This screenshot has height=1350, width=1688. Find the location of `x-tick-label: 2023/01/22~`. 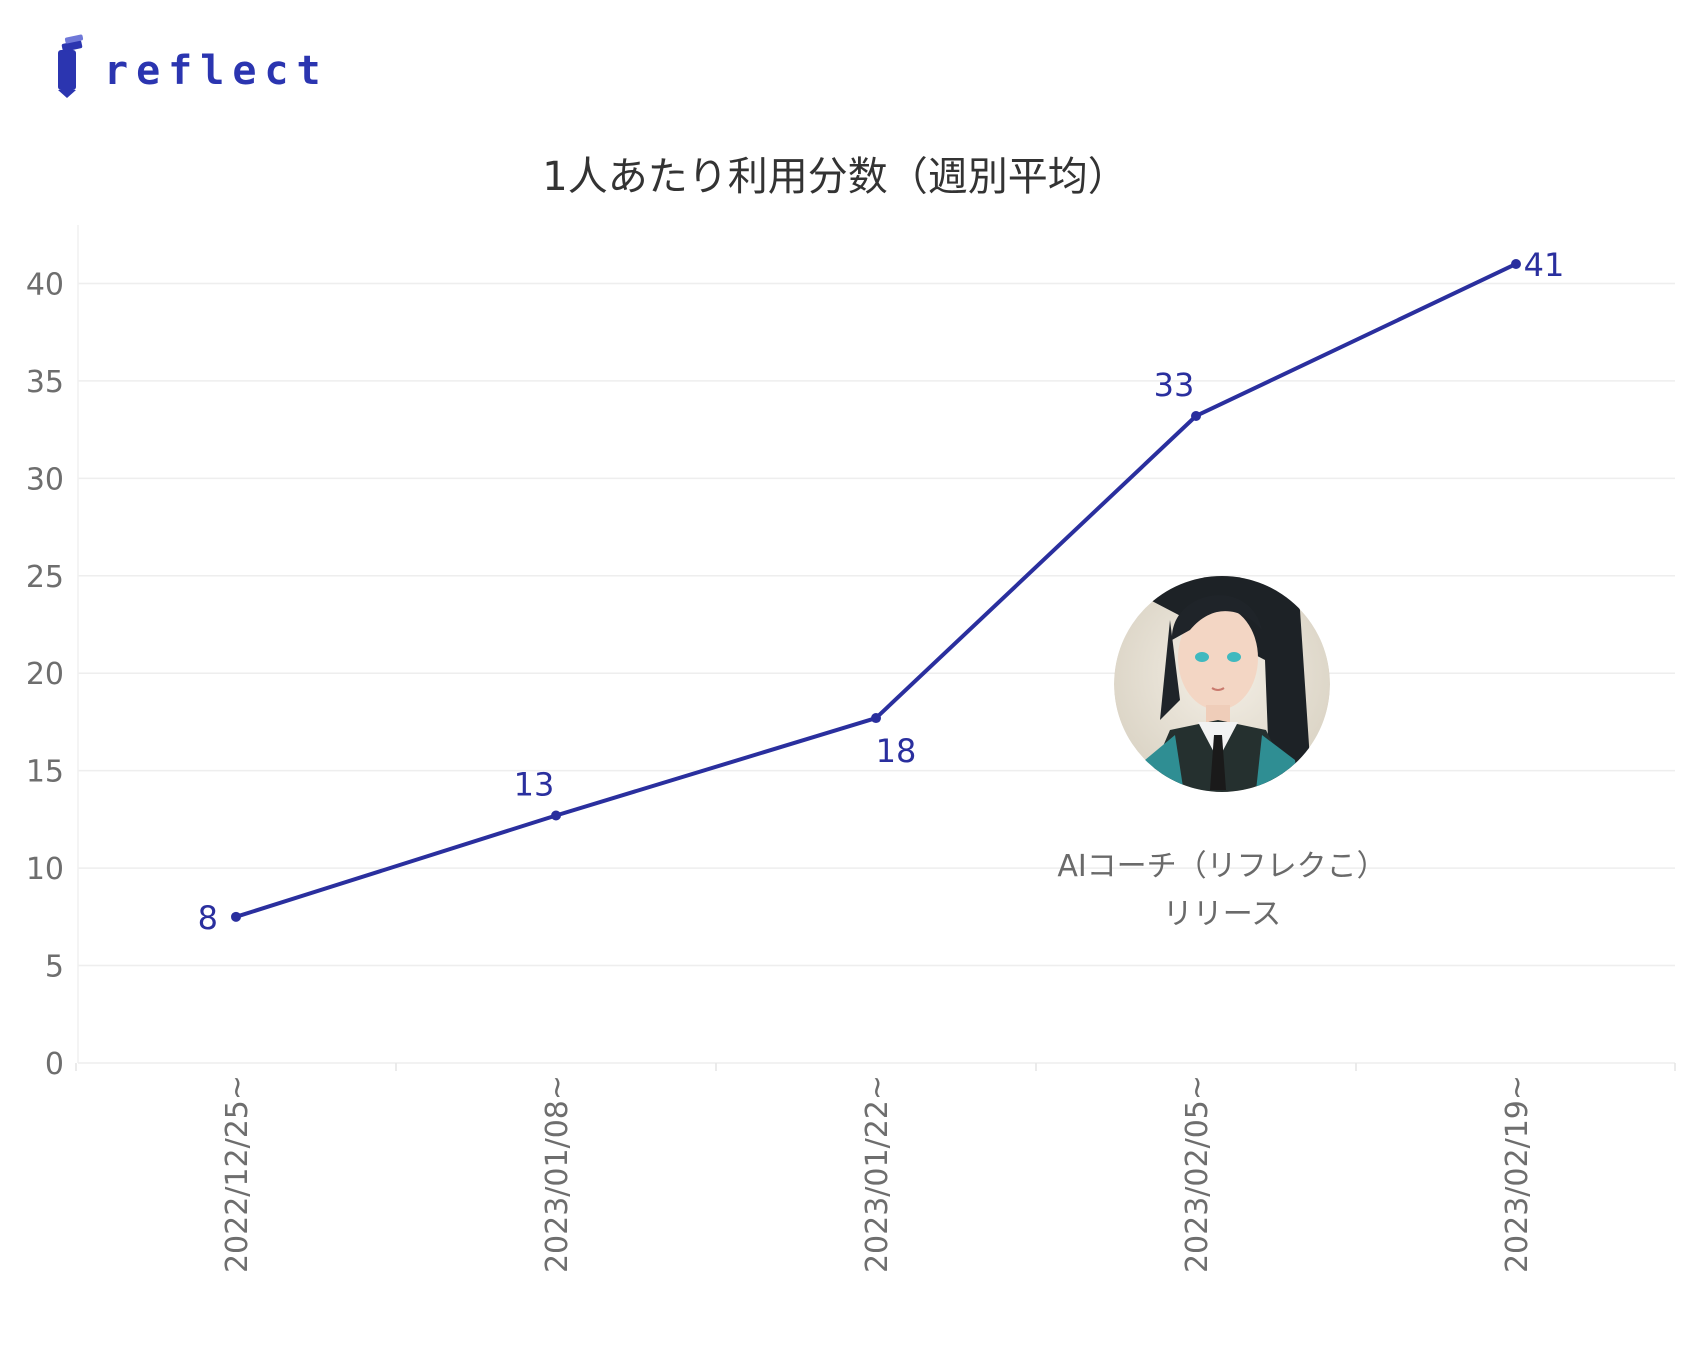

x-tick-label: 2023/01/22~ is located at coordinates (877, 1174).